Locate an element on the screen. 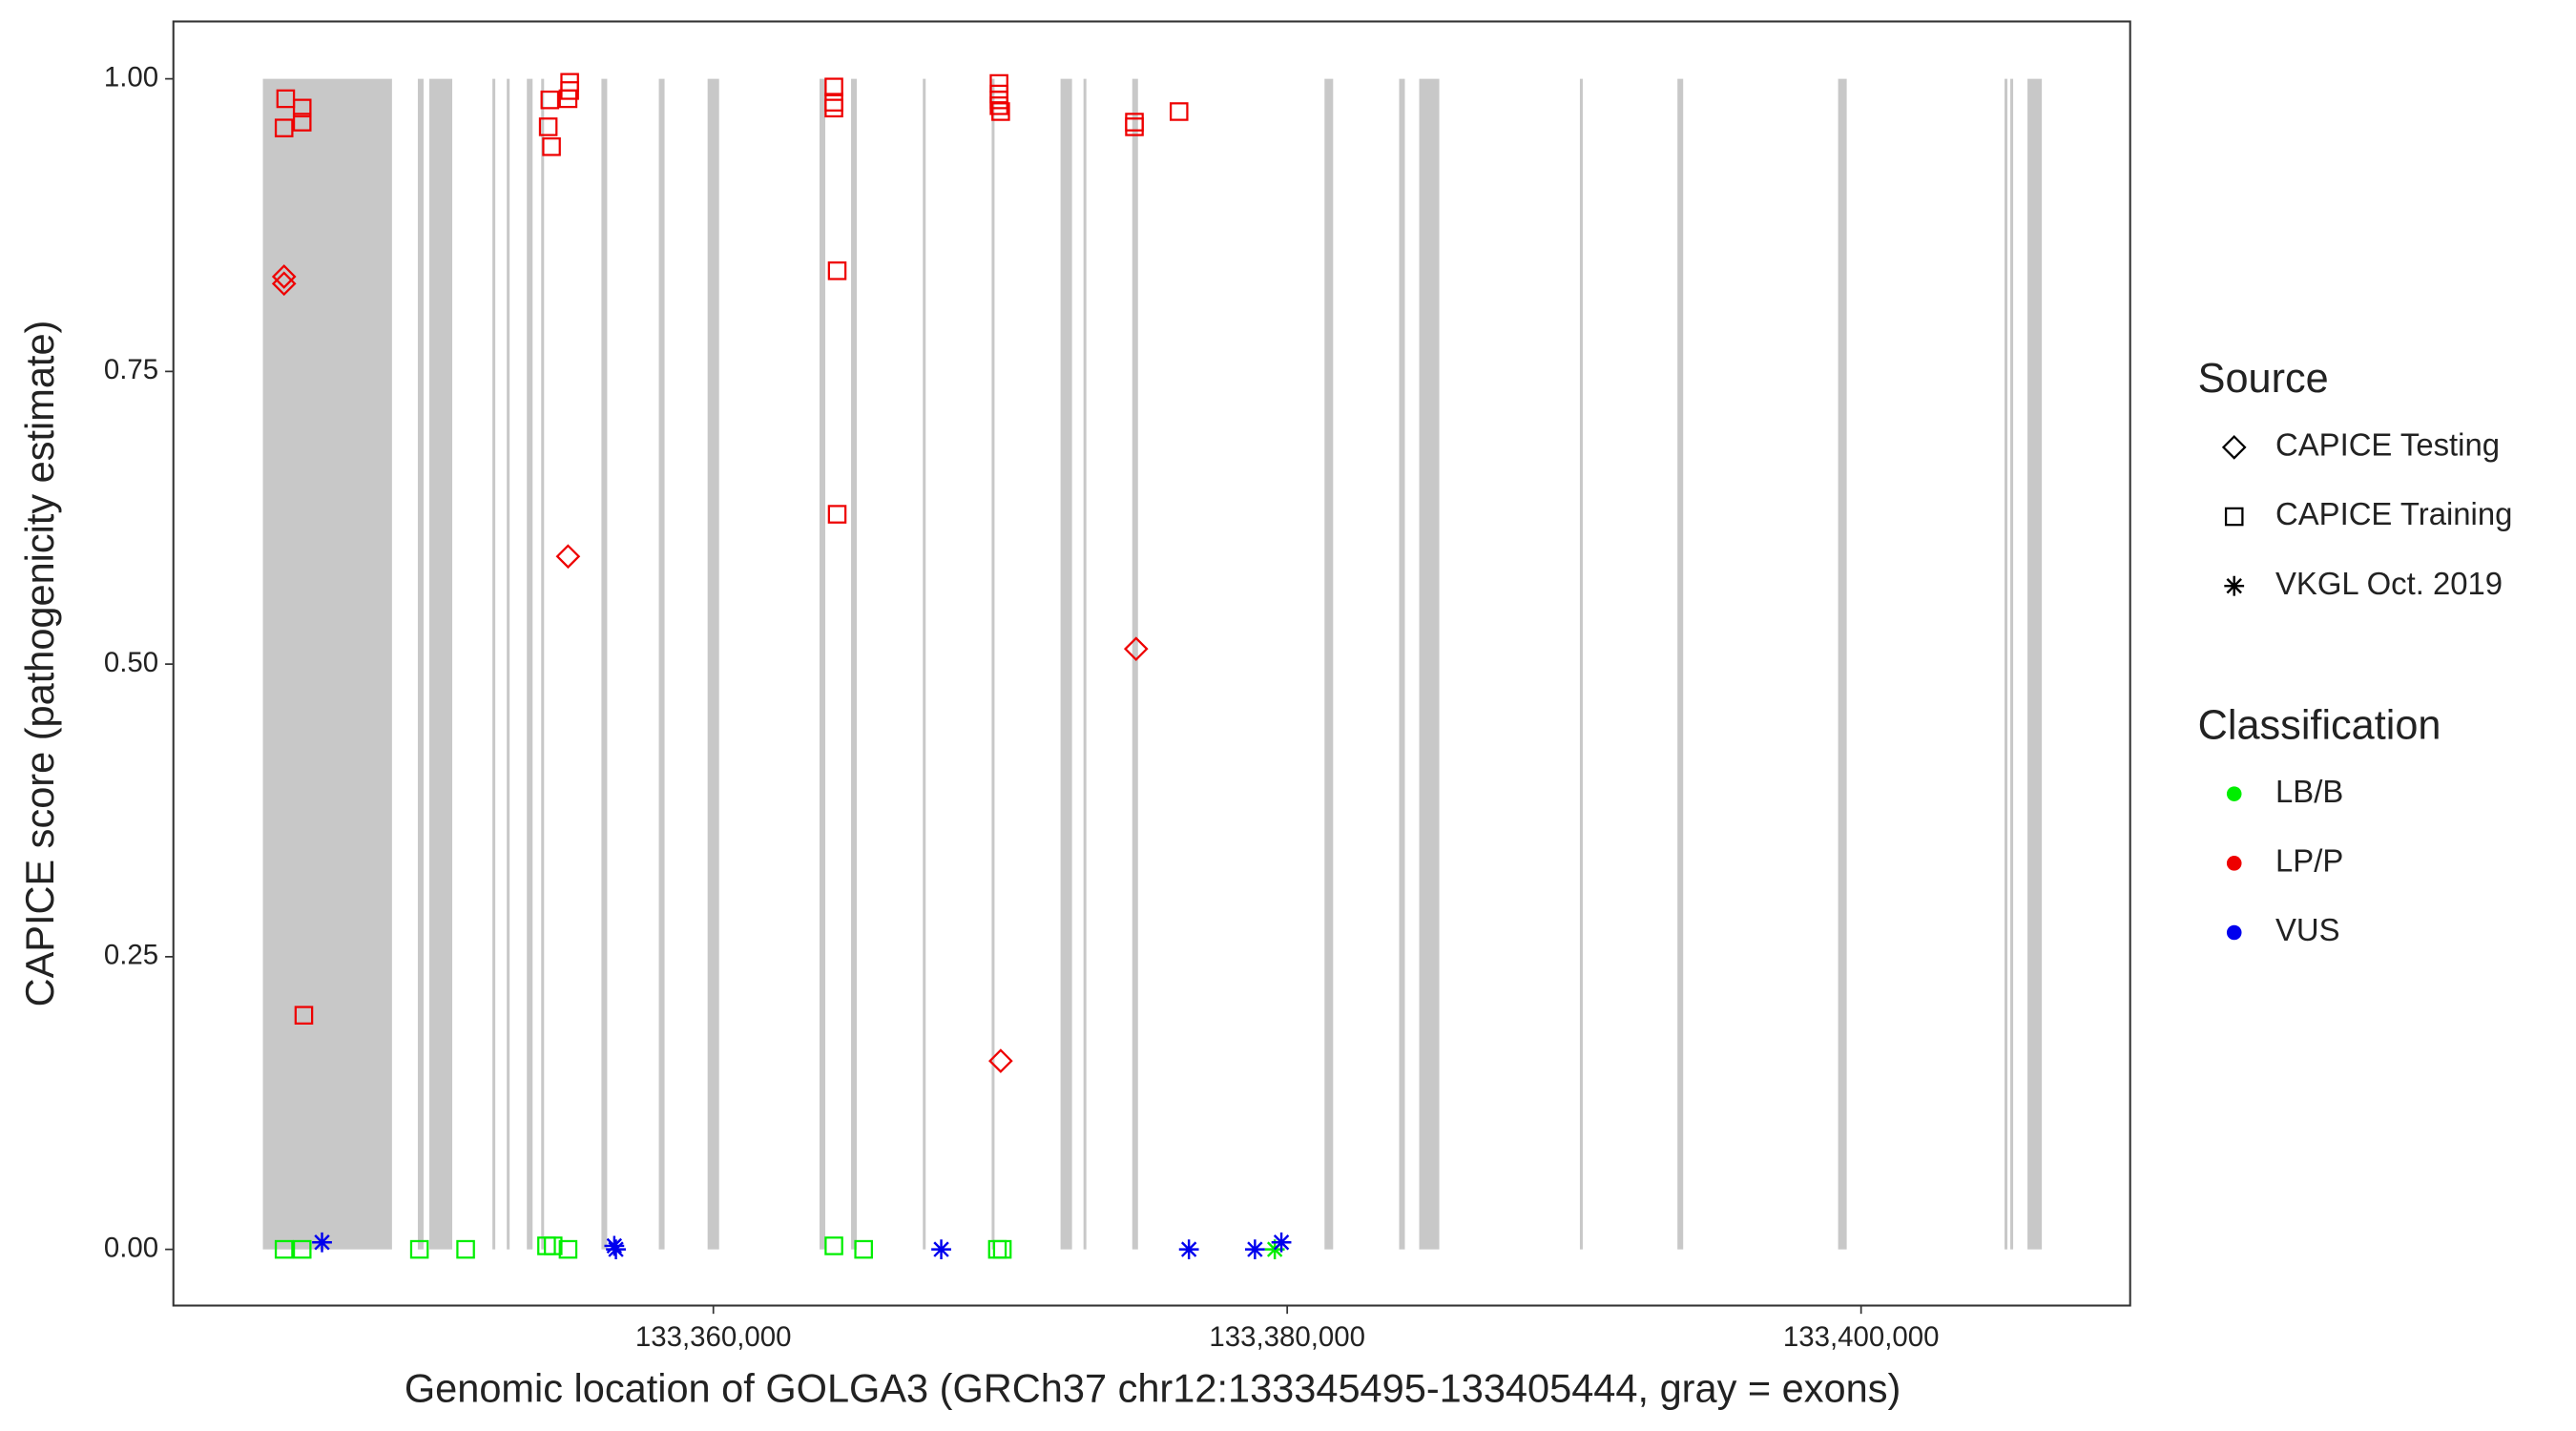 Image resolution: width=2576 pixels, height=1431 pixels. legend-label: LP/P is located at coordinates (2309, 861).